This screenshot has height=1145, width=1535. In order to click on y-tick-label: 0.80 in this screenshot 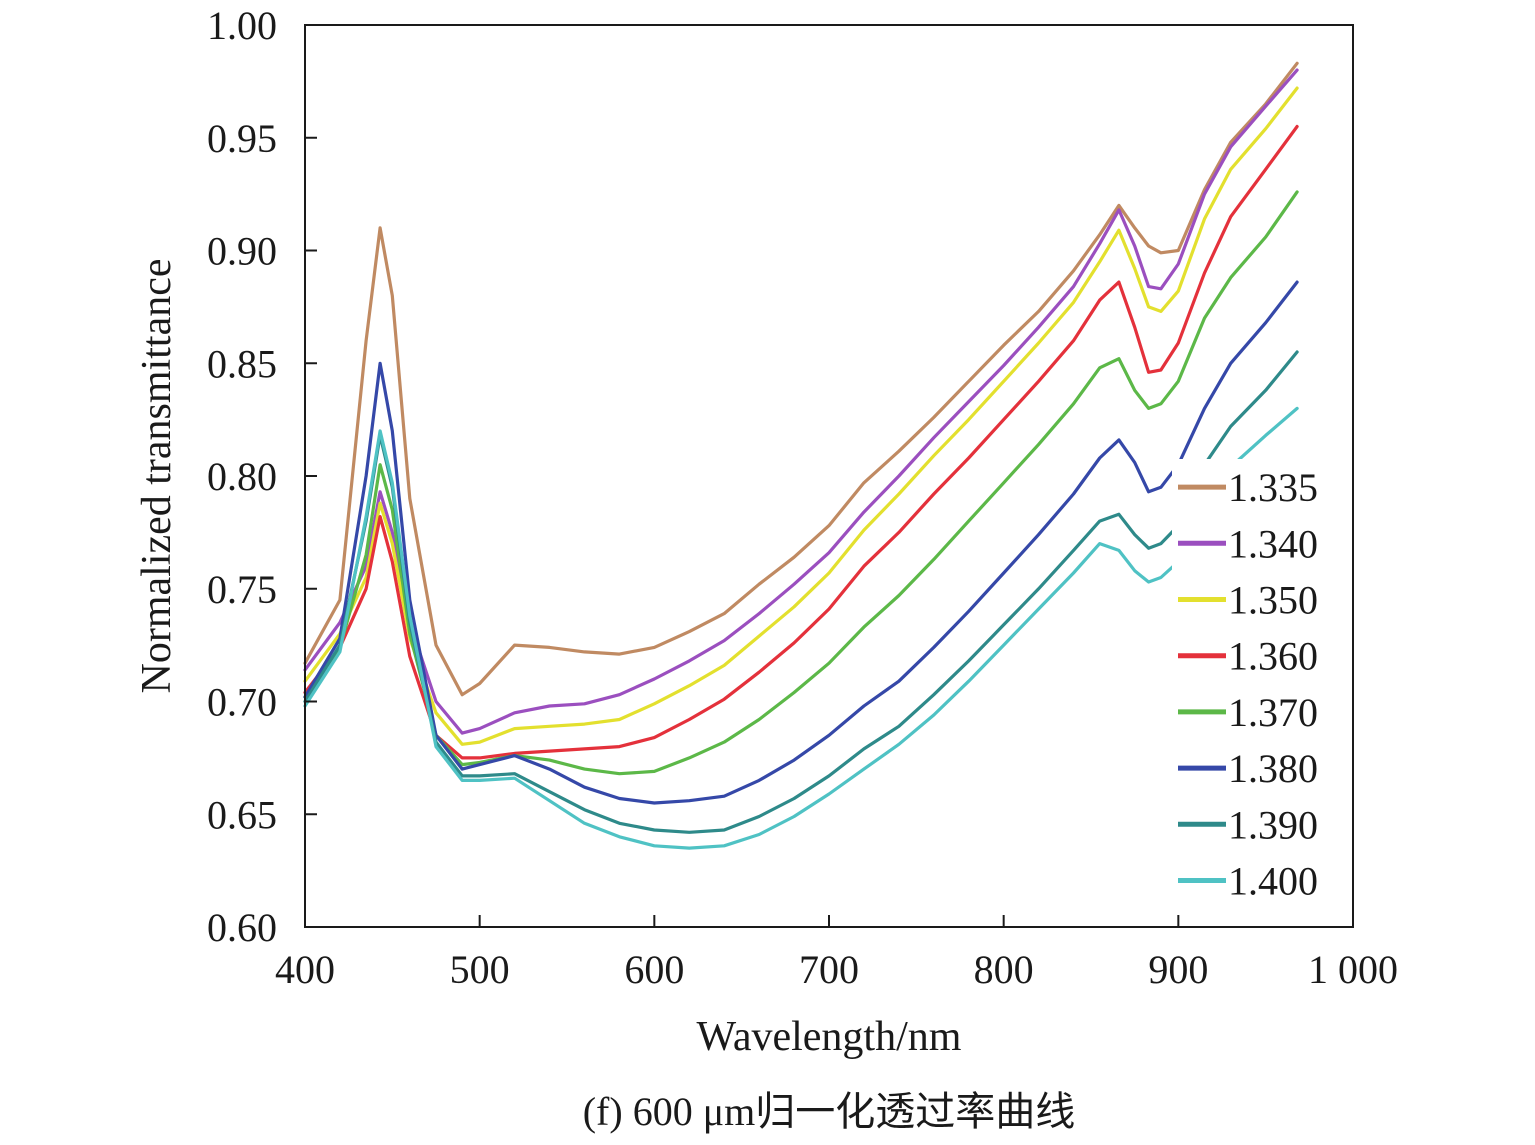, I will do `click(242, 476)`.